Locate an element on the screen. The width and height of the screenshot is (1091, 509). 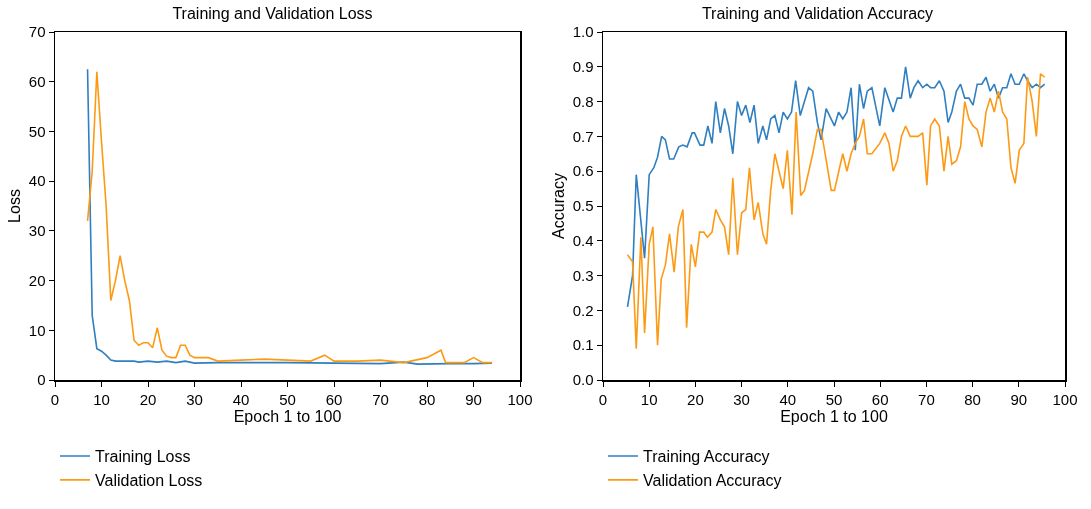
legend-label: Training Loss is located at coordinates (143, 457).